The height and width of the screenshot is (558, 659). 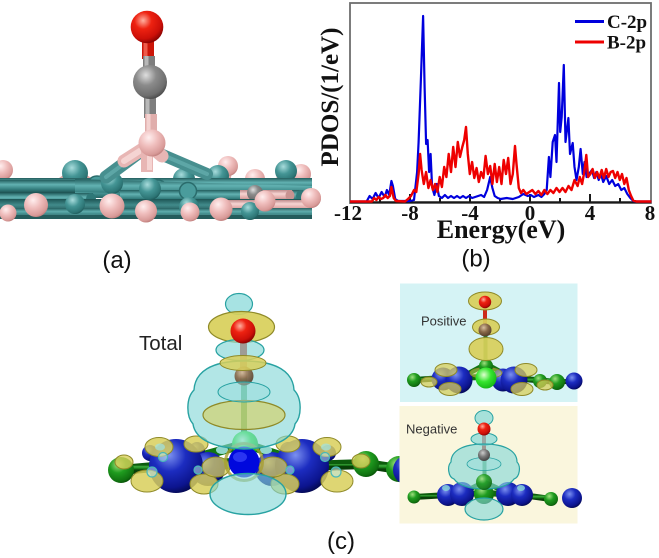 I want to click on svg-text: -8, so click(x=410, y=213).